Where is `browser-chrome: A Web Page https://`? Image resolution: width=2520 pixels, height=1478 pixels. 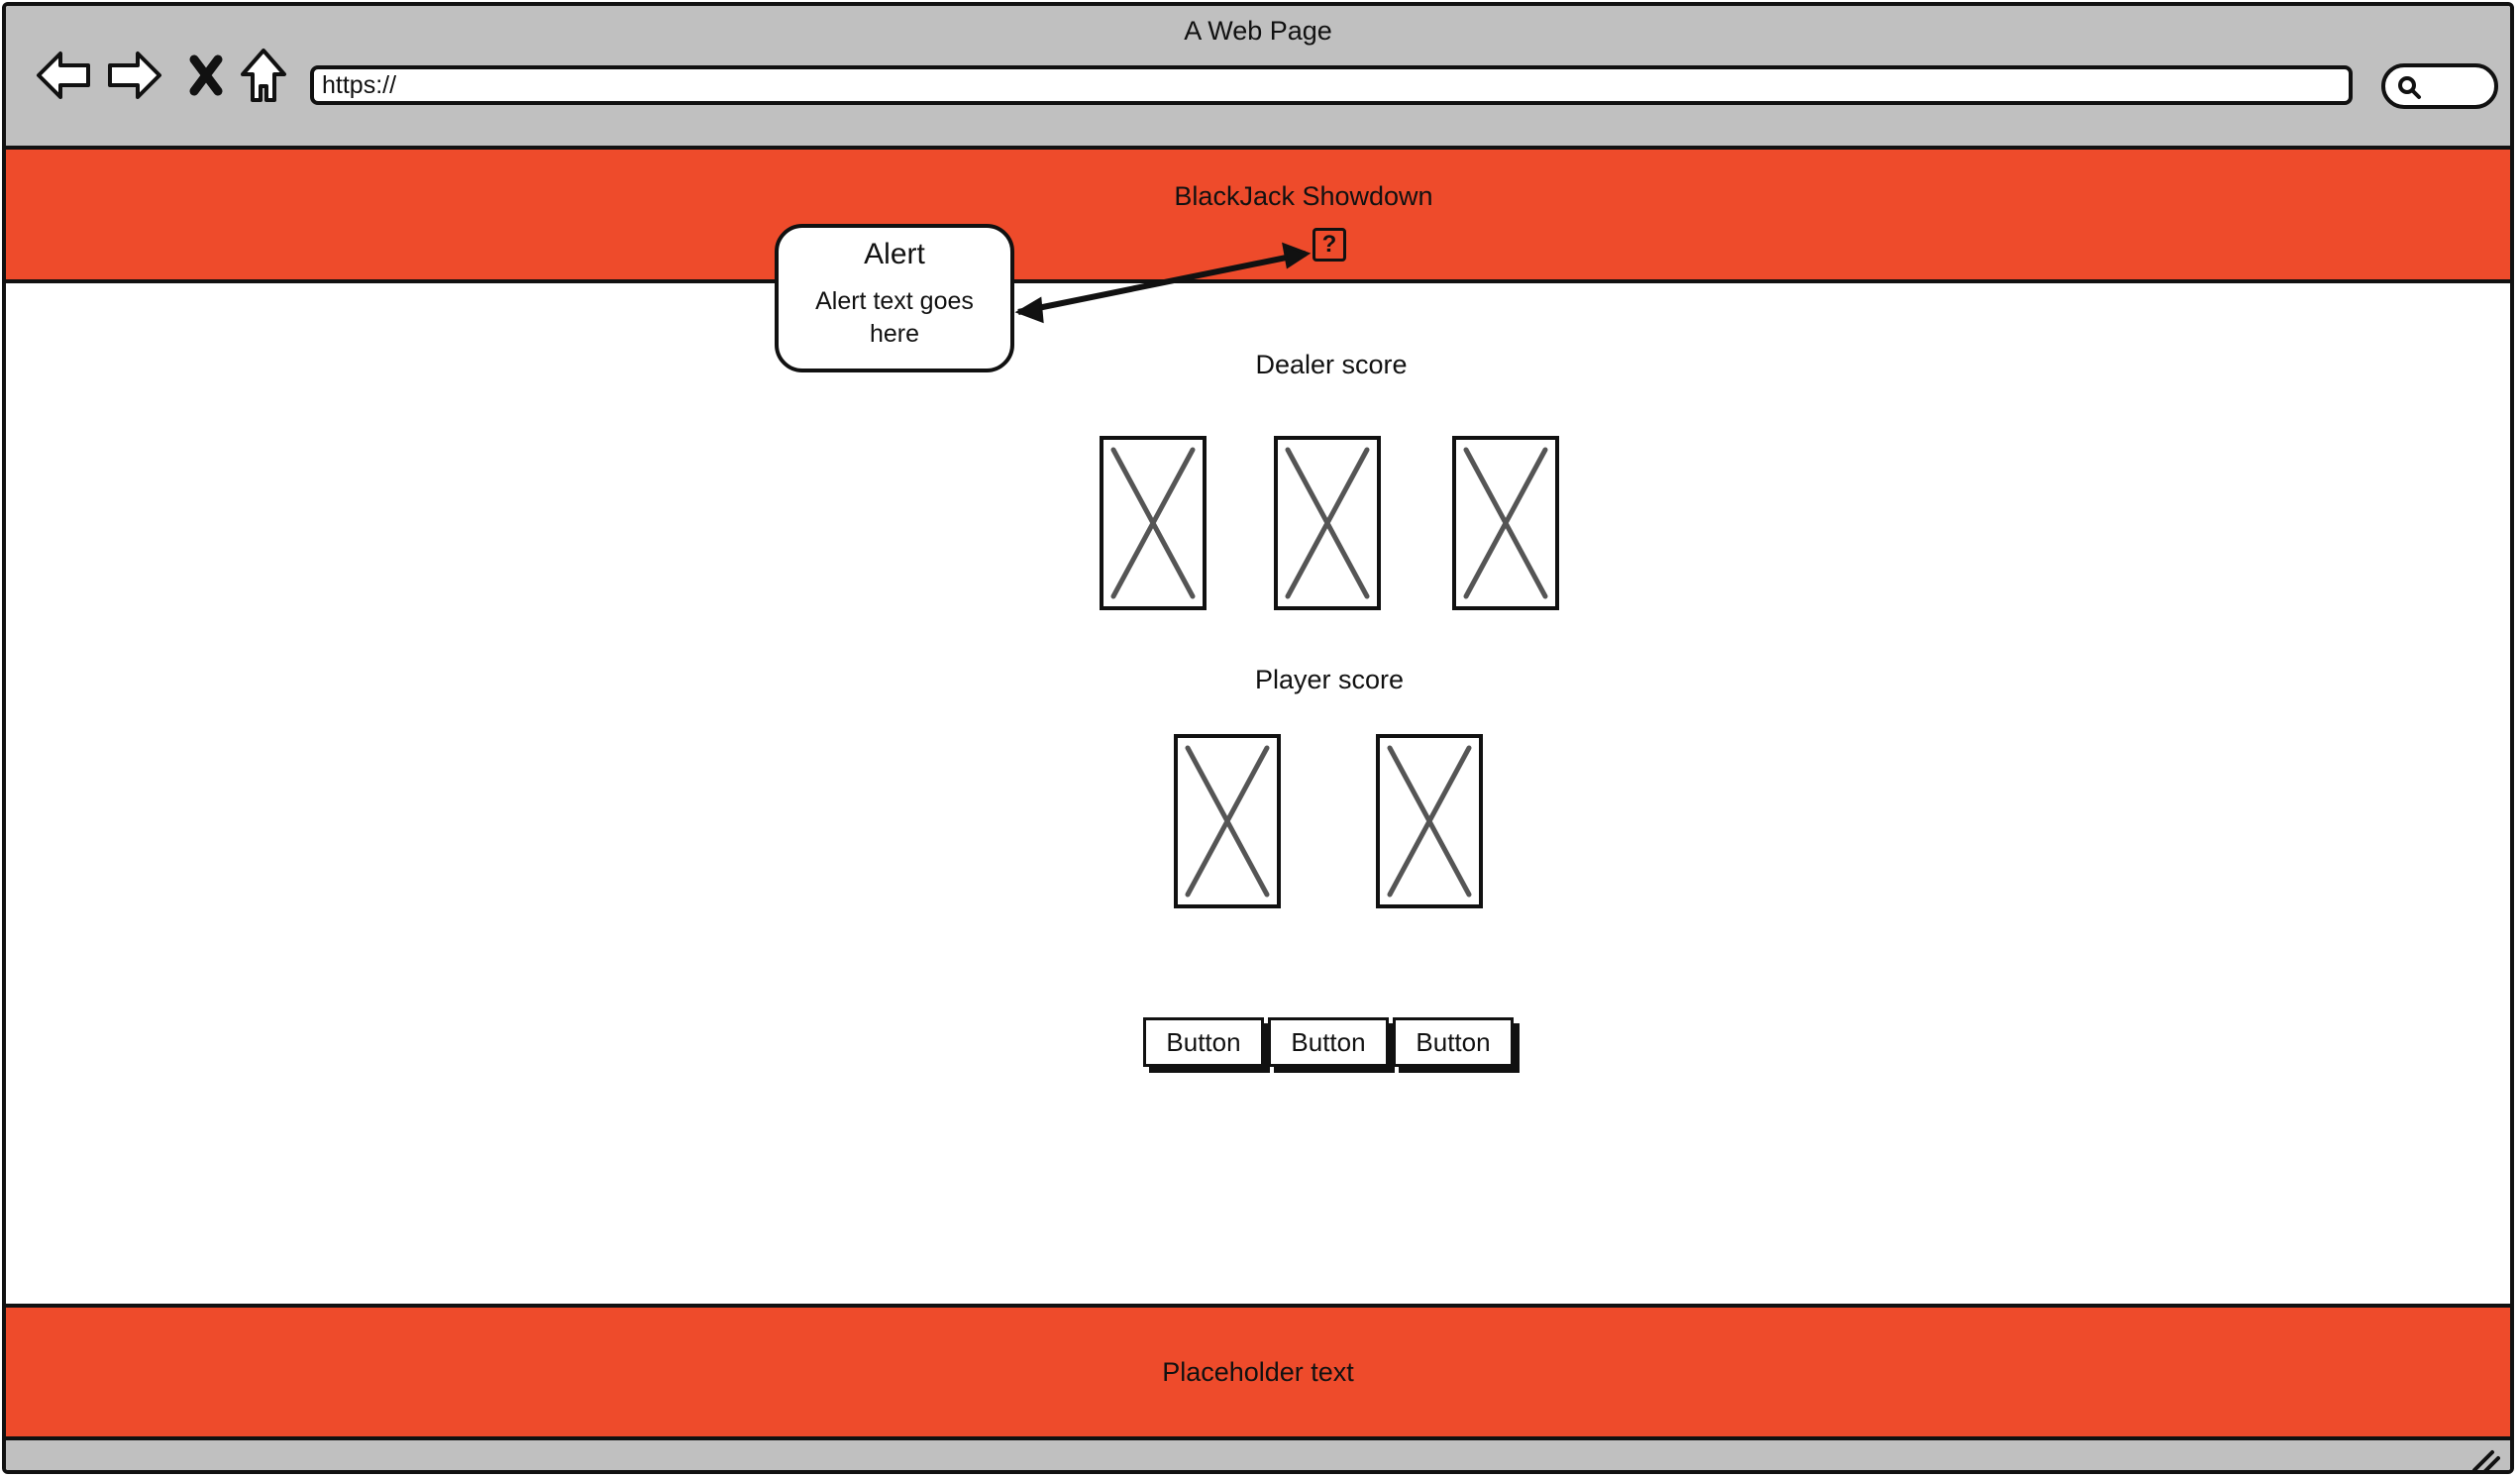
browser-chrome: A Web Page https:// is located at coordinates (1258, 78).